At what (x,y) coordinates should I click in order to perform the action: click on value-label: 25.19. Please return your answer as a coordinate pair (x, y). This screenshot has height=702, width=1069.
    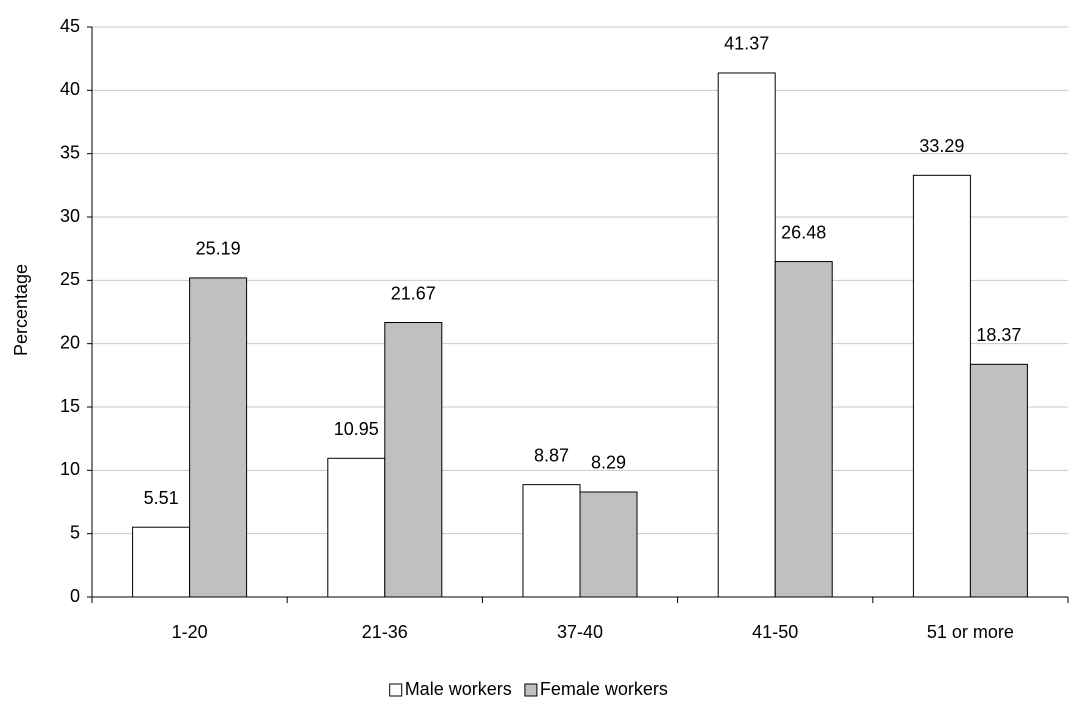
    Looking at the image, I should click on (218, 249).